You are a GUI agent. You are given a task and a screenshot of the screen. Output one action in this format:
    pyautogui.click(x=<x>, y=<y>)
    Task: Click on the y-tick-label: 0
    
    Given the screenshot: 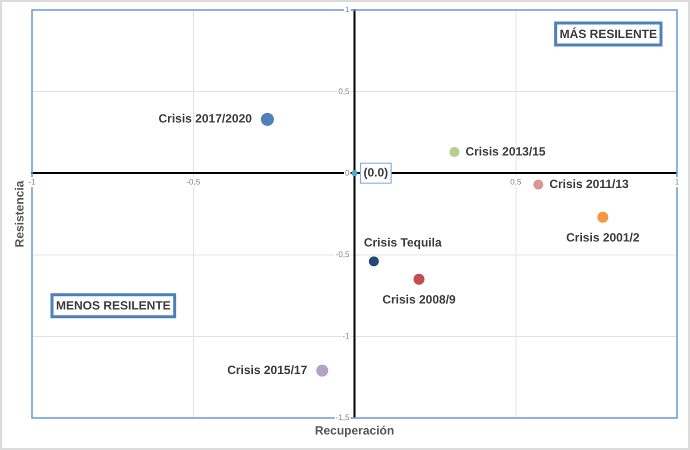 What is the action you would take?
    pyautogui.click(x=347, y=173)
    